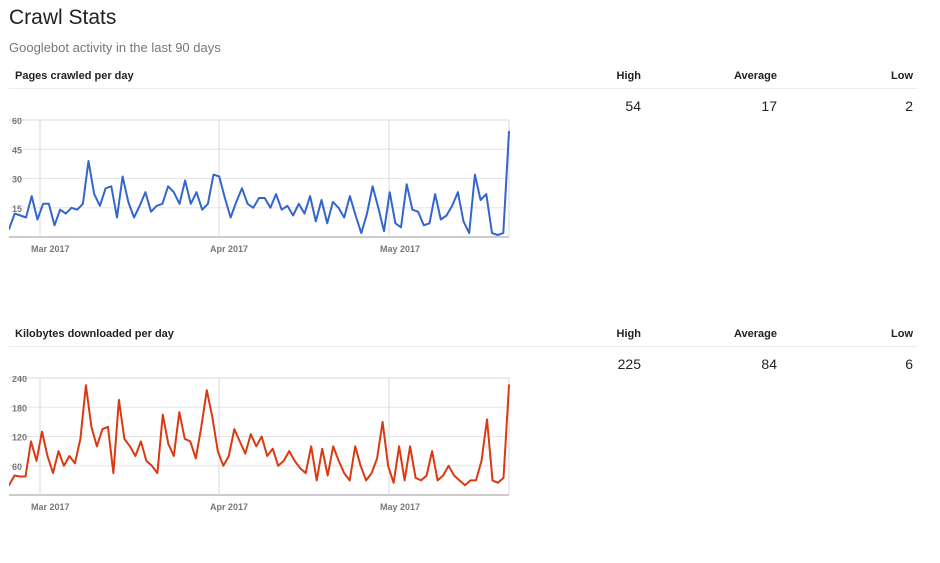 This screenshot has width=940, height=563. What do you see at coordinates (463, 78) in the screenshot?
I see `section-header: Pages crawled per day High Average Low` at bounding box center [463, 78].